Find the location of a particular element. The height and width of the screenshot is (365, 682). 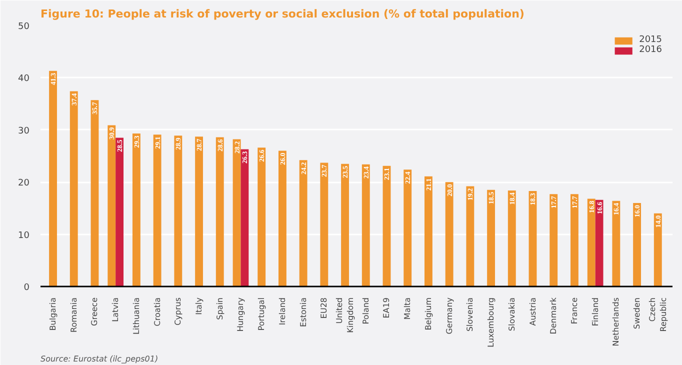

source-note: Source: Eurostat (ilc_peps01) is located at coordinates (99, 359).